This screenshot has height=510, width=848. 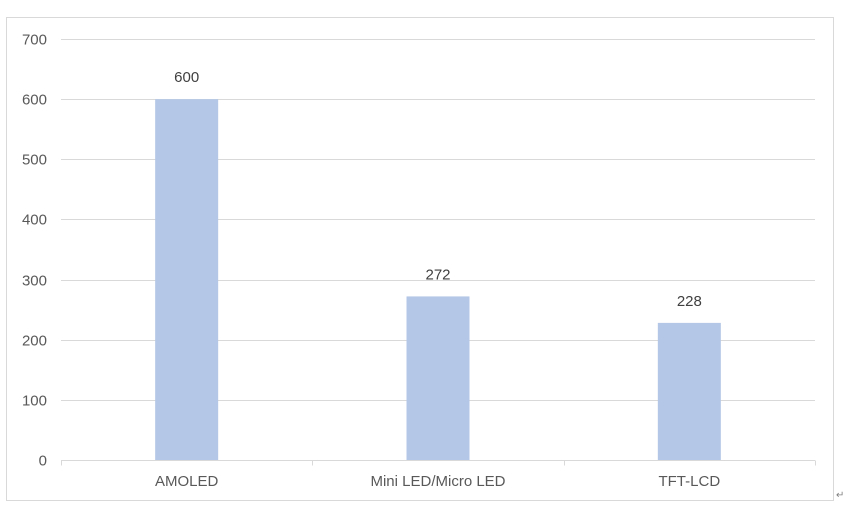 I want to click on y-tick-label-500: 500, so click(x=34, y=160).